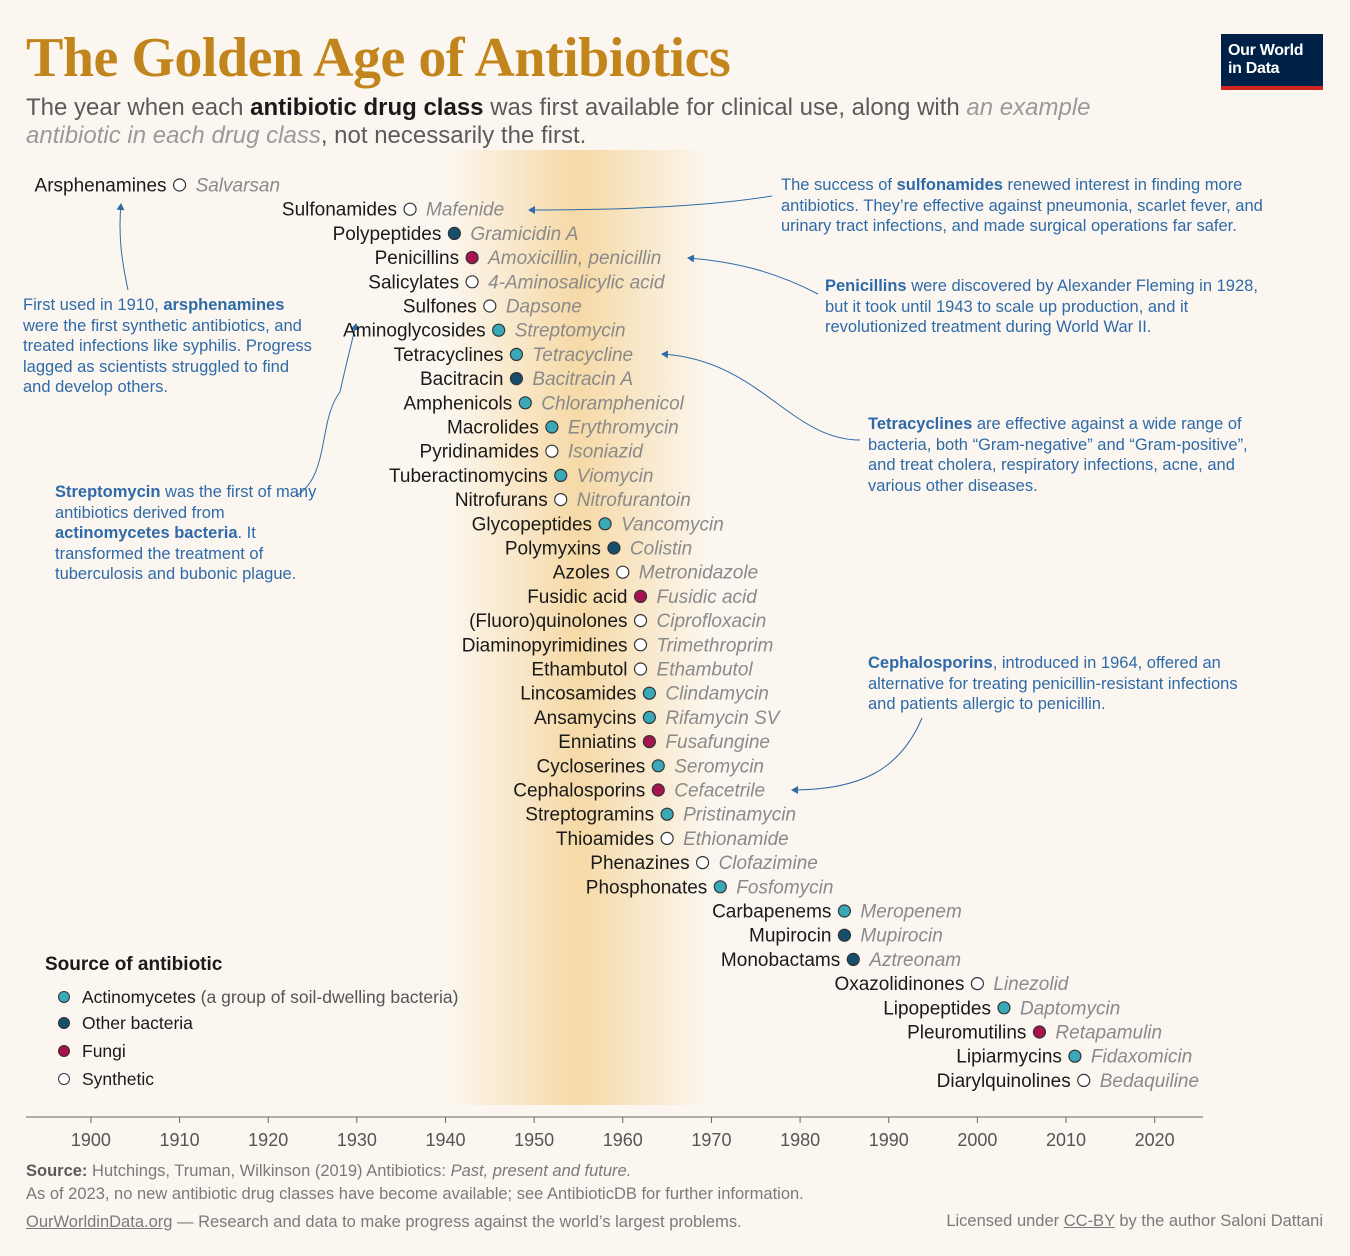 Image resolution: width=1350 pixels, height=1256 pixels. Describe the element at coordinates (623, 1140) in the screenshot. I see `x-tick-label-1960: 1960` at that location.